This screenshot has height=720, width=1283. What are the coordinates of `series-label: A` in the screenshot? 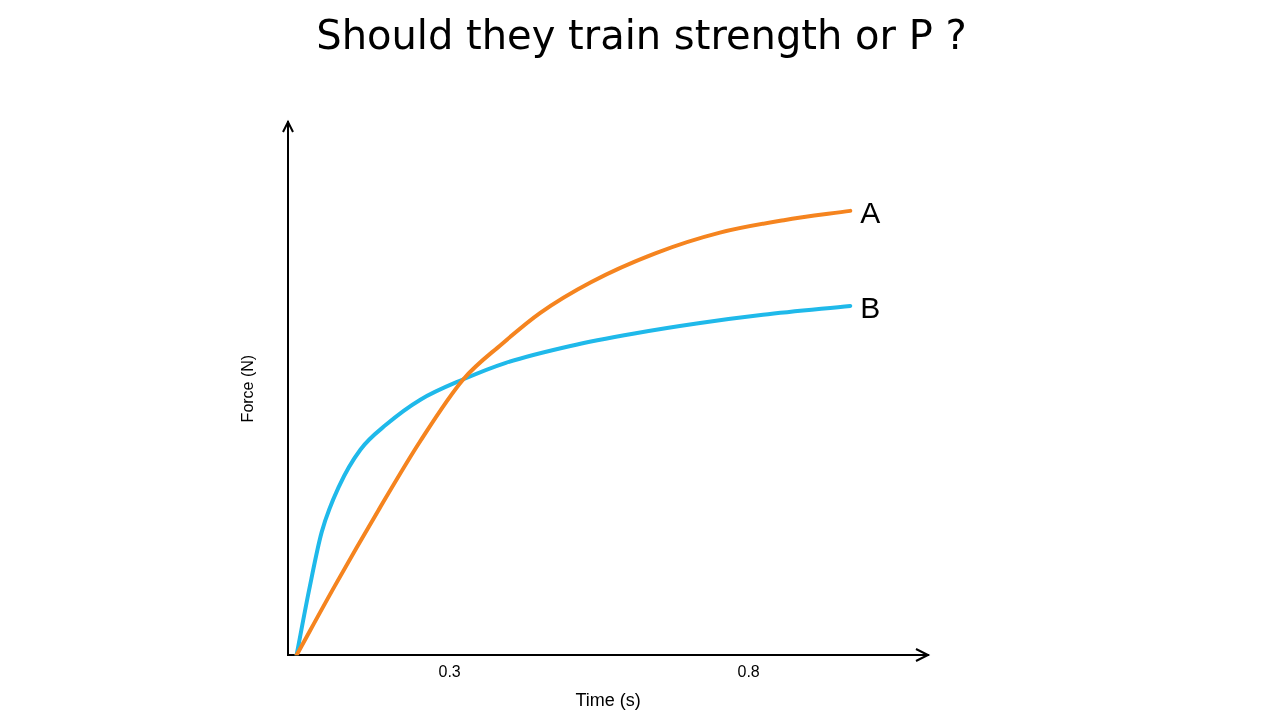 It's located at (870, 213).